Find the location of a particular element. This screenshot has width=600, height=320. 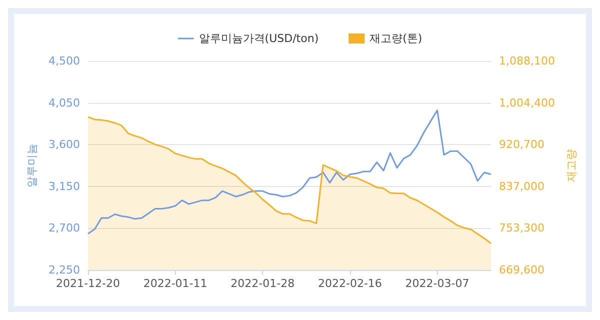

y-axis-title: 알루미늄 is located at coordinates (32, 166).